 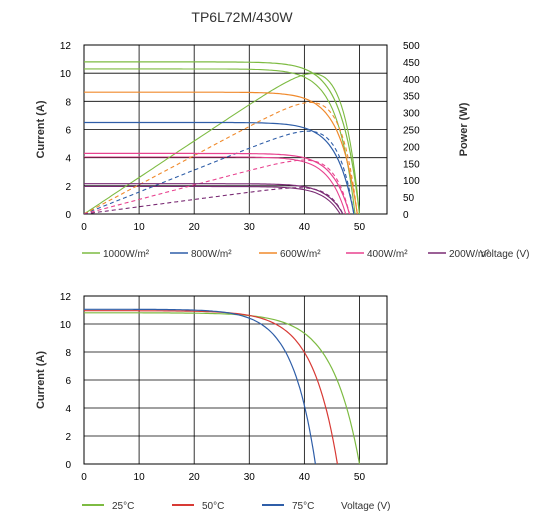 What do you see at coordinates (411, 80) in the screenshot?
I see `y2-tick-label: 400` at bounding box center [411, 80].